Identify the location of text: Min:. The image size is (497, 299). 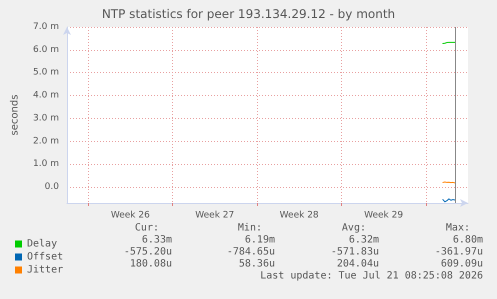
(250, 228).